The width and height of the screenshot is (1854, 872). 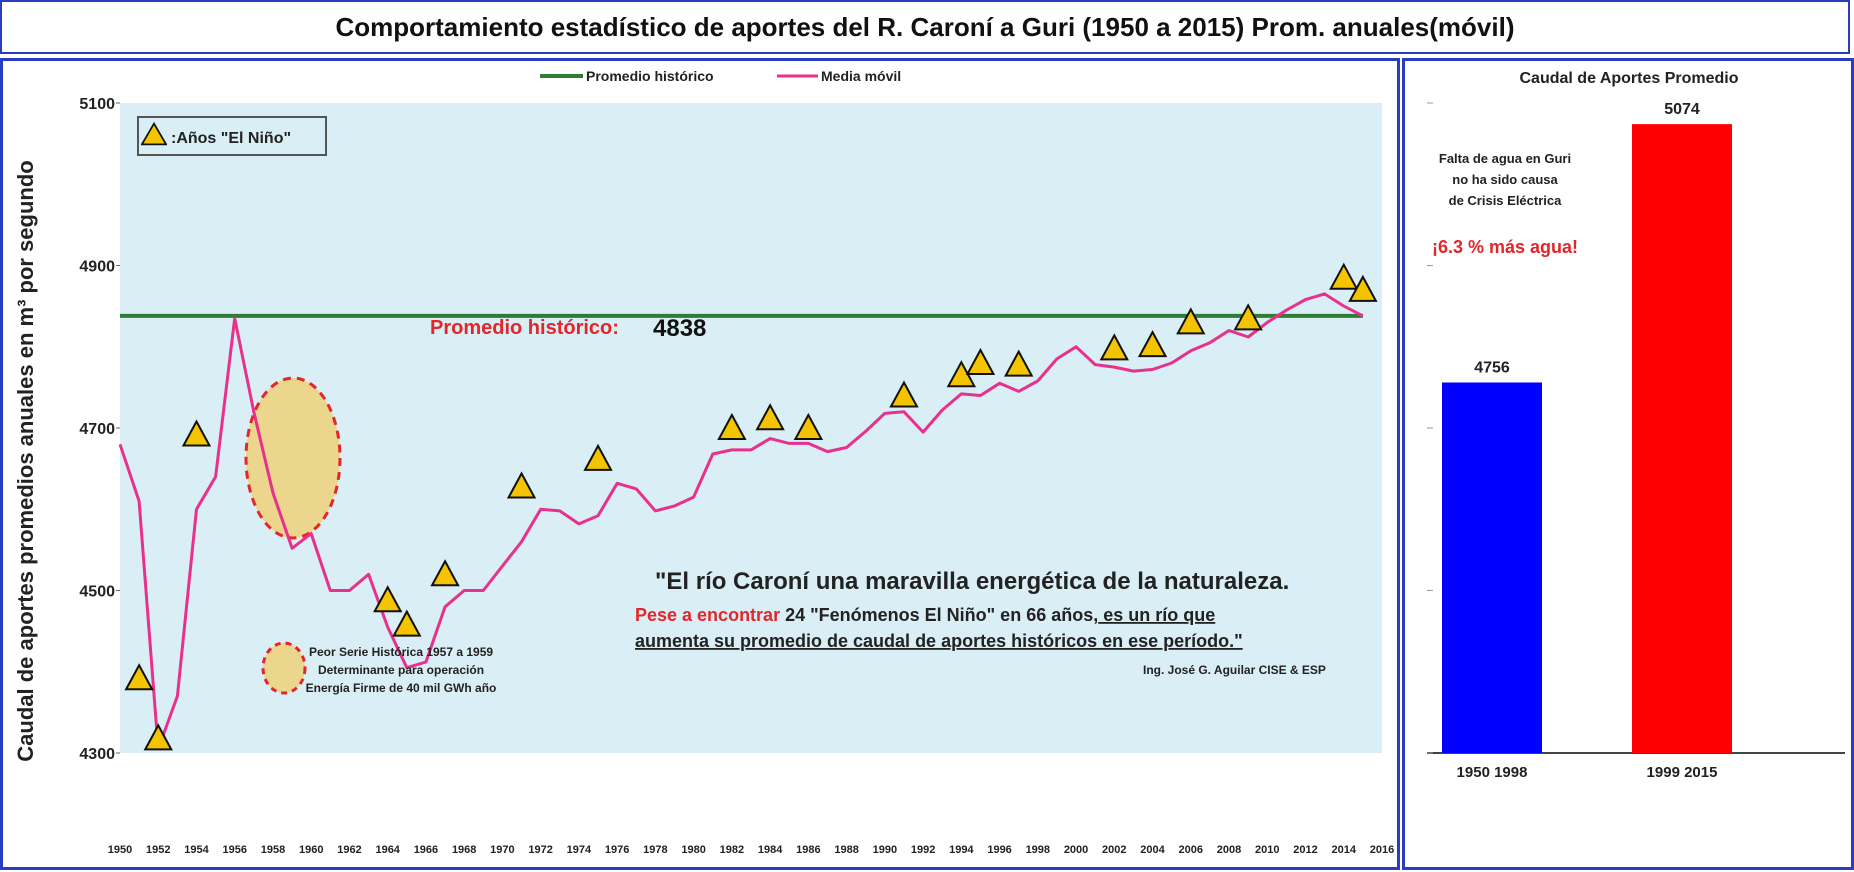 I want to click on y-tick-label: 5100, so click(x=97, y=104).